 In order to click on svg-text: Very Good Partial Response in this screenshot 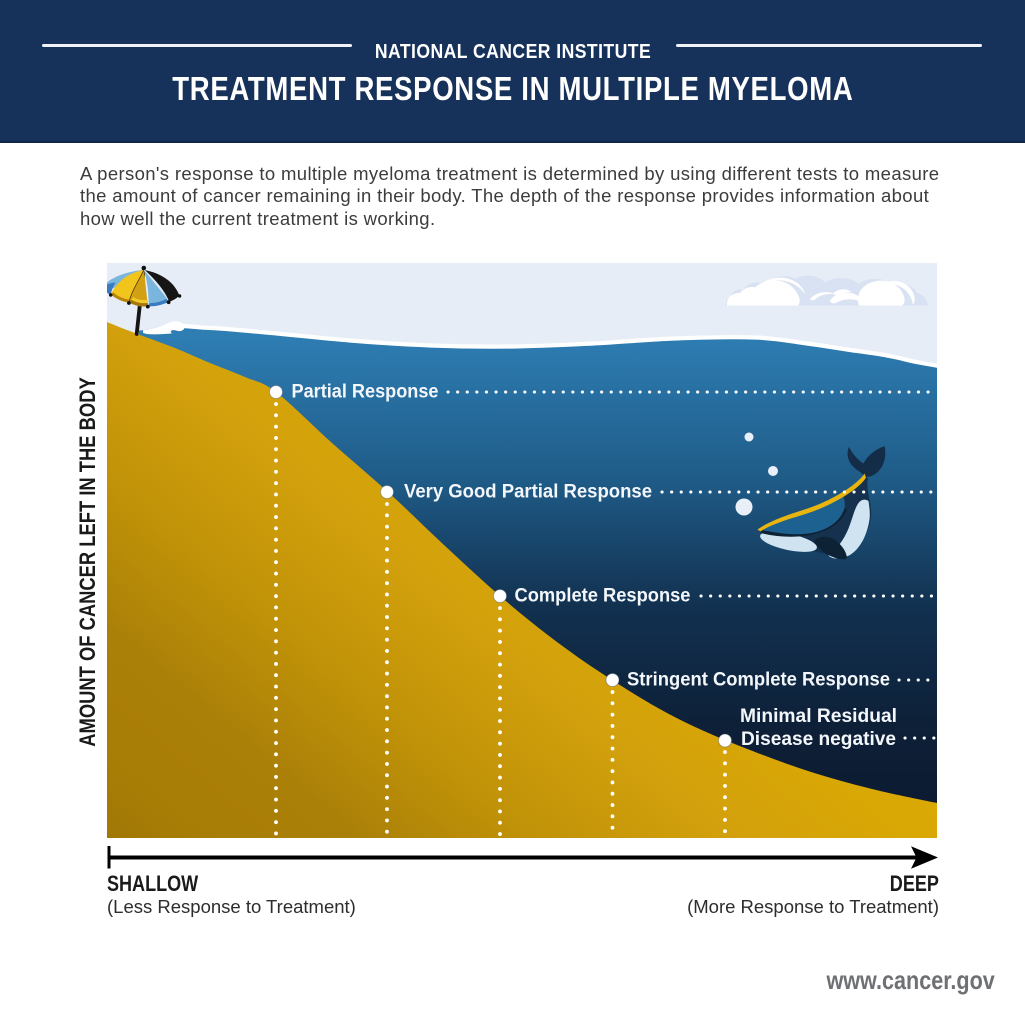, I will do `click(528, 492)`.